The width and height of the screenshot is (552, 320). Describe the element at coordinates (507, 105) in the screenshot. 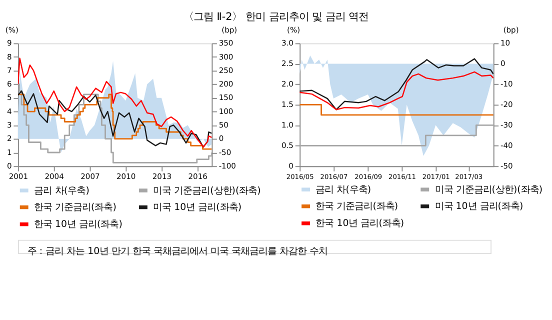

I see `y2-tick-label: -20` at that location.